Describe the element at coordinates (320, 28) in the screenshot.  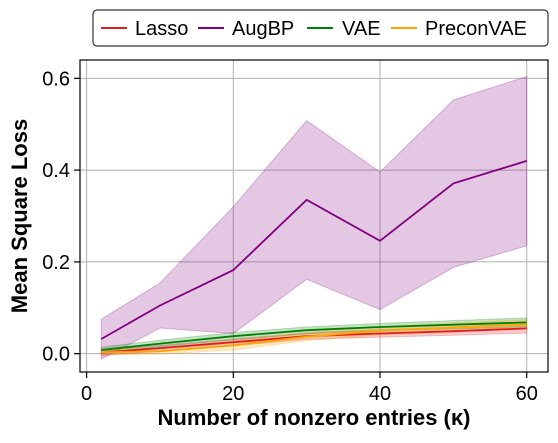
I see `legend: Lasso AugBP VAE PreconVAE` at that location.